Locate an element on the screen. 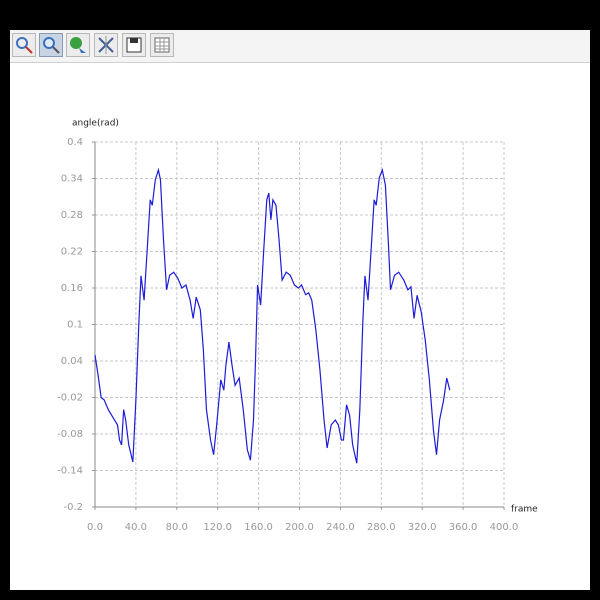 This screenshot has width=600, height=600. y-tick-label: 0.22 is located at coordinates (72, 252).